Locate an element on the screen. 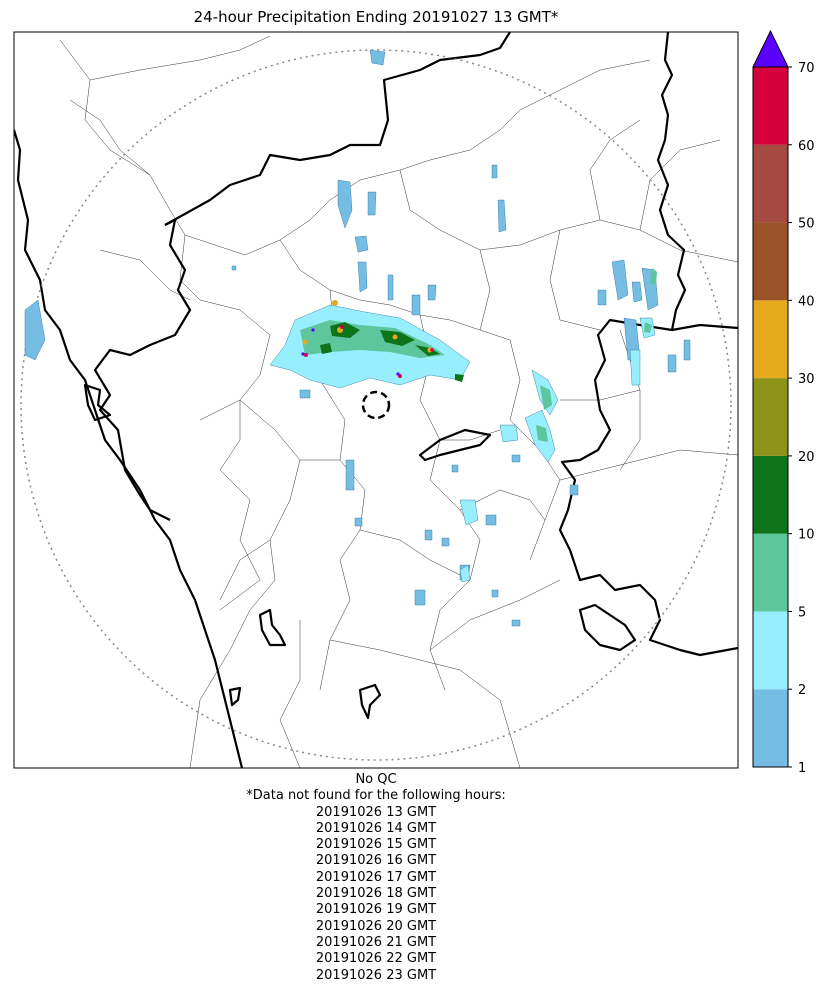 The image size is (825, 991). missing-hour: 20191026 13 GMT is located at coordinates (376, 812).